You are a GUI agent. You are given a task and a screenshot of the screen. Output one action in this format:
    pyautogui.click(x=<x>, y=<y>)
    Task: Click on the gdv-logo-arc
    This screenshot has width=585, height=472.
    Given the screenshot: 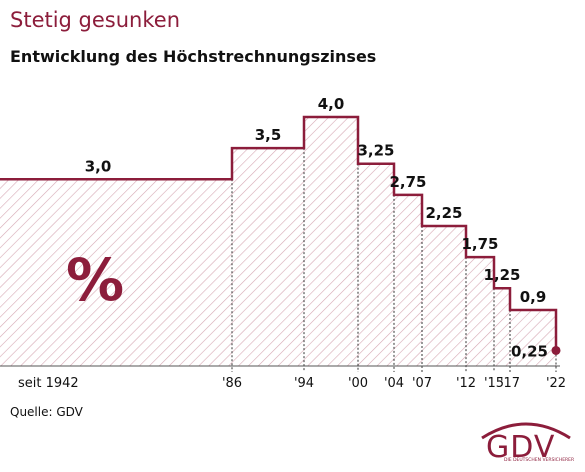 What is the action you would take?
    pyautogui.click(x=526, y=431)
    